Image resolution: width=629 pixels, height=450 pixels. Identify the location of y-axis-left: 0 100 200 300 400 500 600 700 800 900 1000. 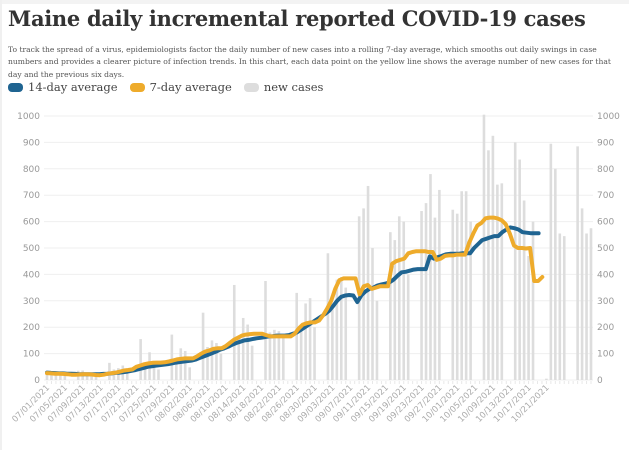
(28, 249).